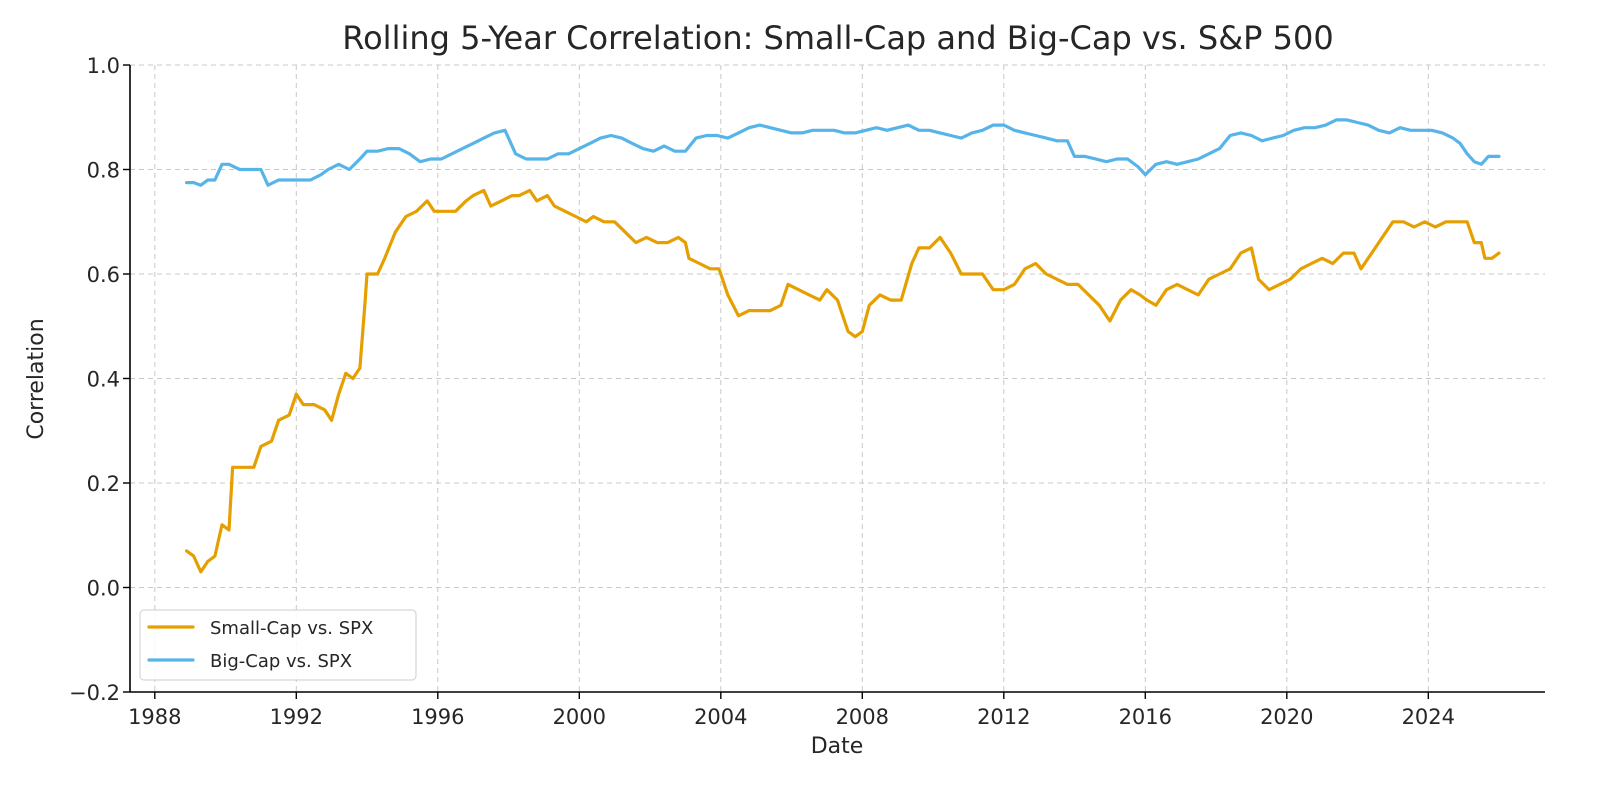  Describe the element at coordinates (1286, 717) in the screenshot. I see `x-tick-label: 2020` at that location.